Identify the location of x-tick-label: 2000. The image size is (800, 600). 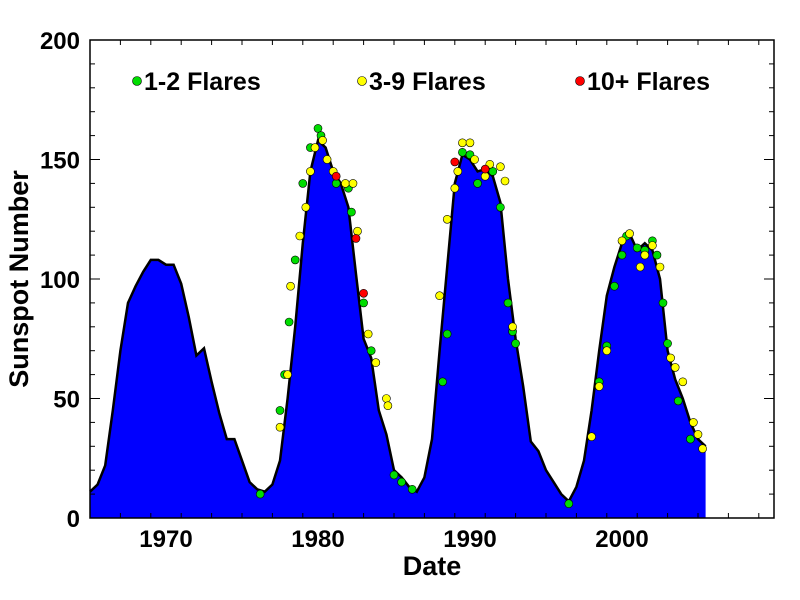
(621, 539).